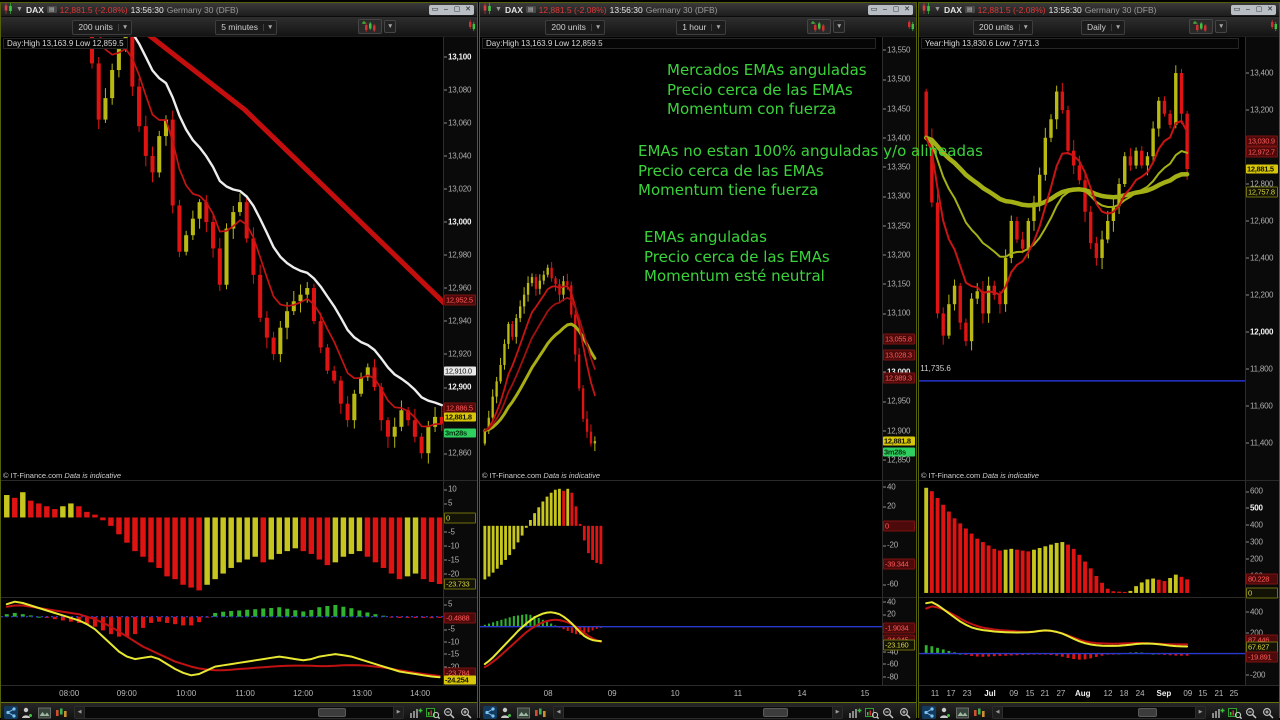  Describe the element at coordinates (460, 641) in the screenshot. I see `indicator-axis: 5-5-10-15-20-0.4888-23.784-24.254` at that location.